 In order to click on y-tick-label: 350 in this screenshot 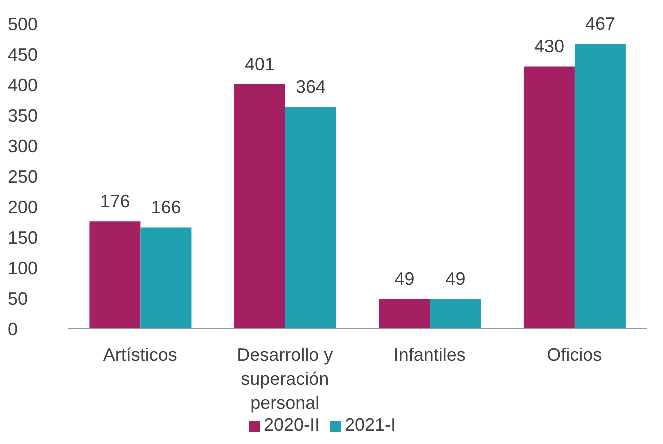, I will do `click(23, 116)`.